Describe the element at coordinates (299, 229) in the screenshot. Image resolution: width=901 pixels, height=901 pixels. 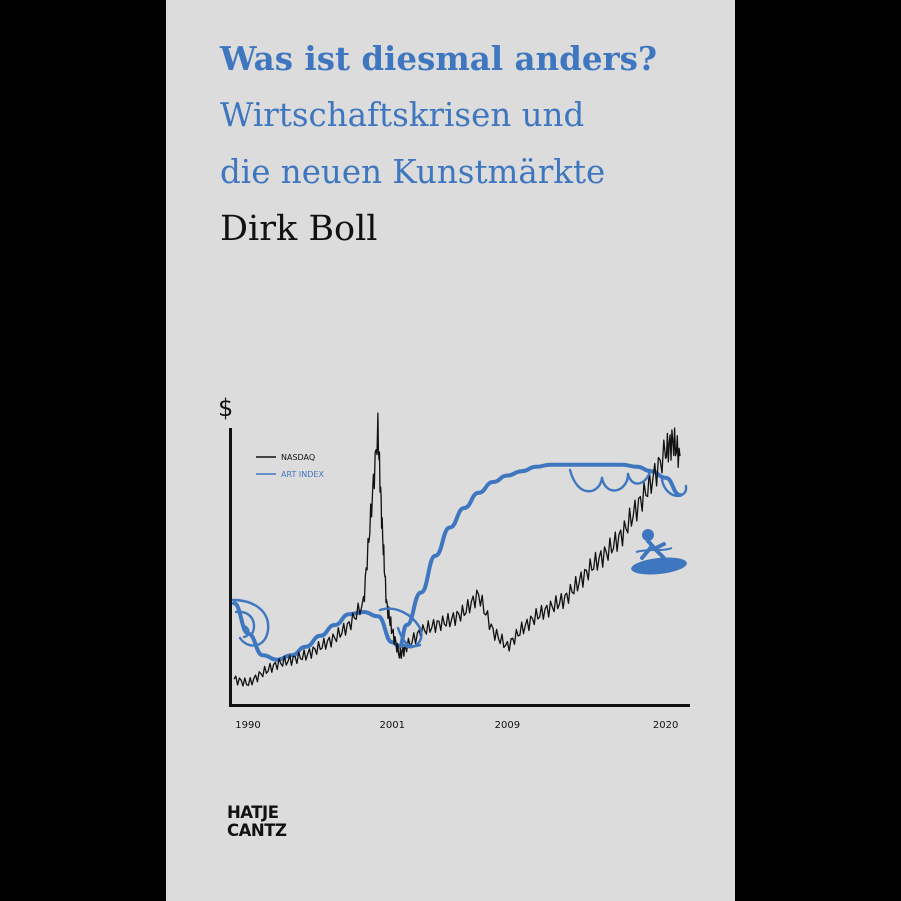
I see `author-name: Dirk Boll` at that location.